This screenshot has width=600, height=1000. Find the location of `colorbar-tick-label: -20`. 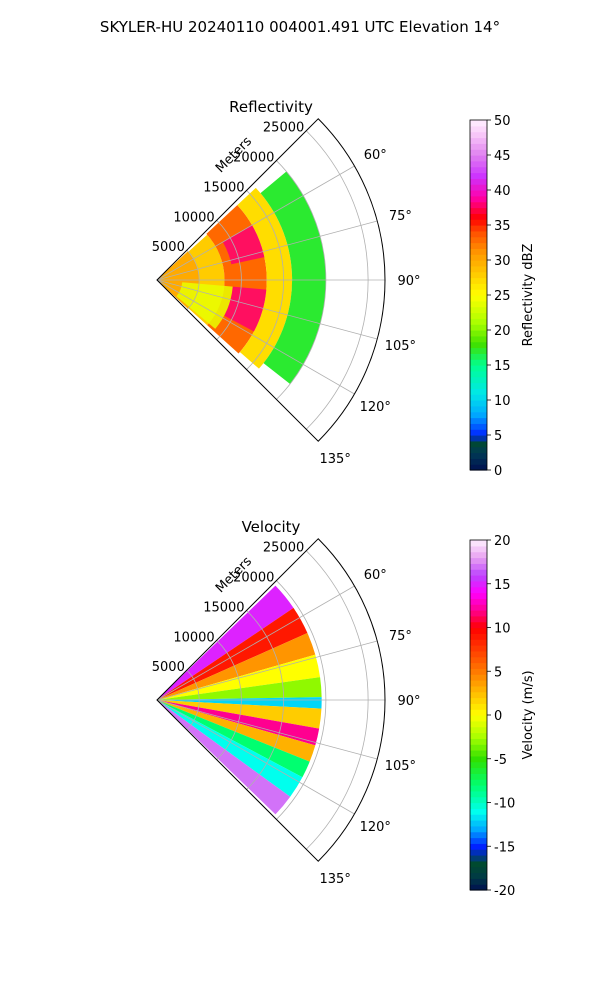

colorbar-tick-label: -20 is located at coordinates (504, 891).